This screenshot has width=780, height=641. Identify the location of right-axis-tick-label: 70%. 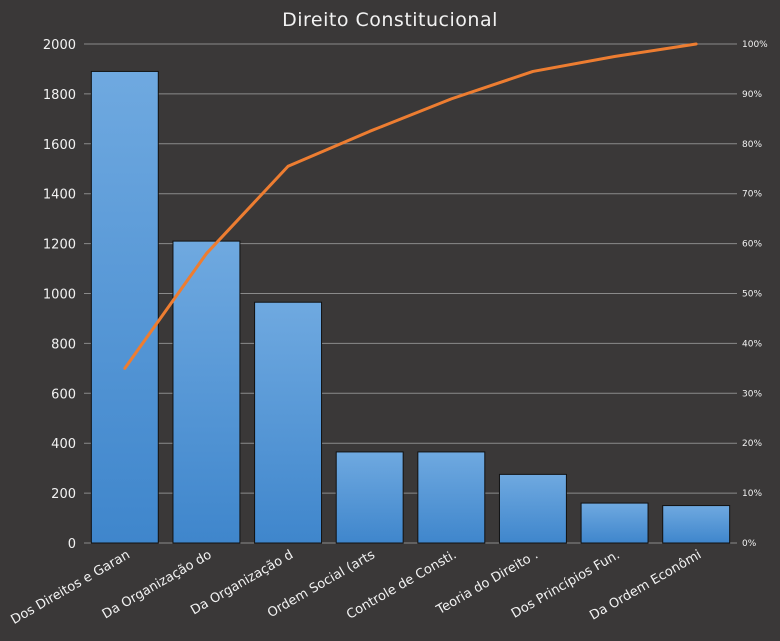
(752, 195).